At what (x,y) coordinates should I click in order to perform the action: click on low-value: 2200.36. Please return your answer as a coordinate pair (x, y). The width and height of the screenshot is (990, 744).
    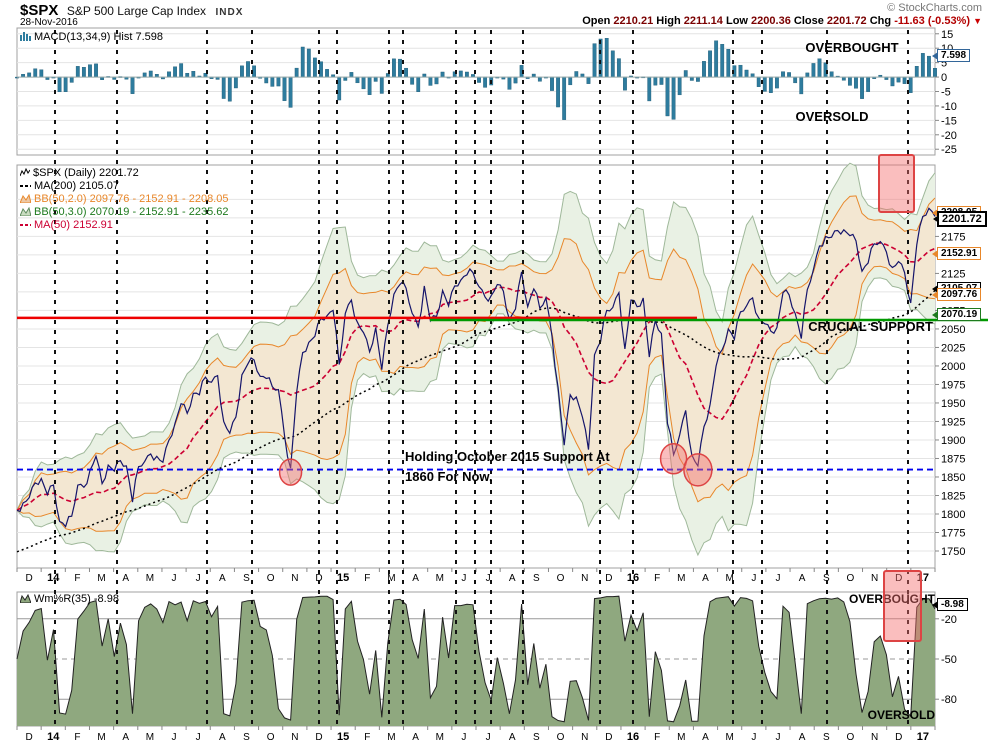
    Looking at the image, I should click on (771, 21).